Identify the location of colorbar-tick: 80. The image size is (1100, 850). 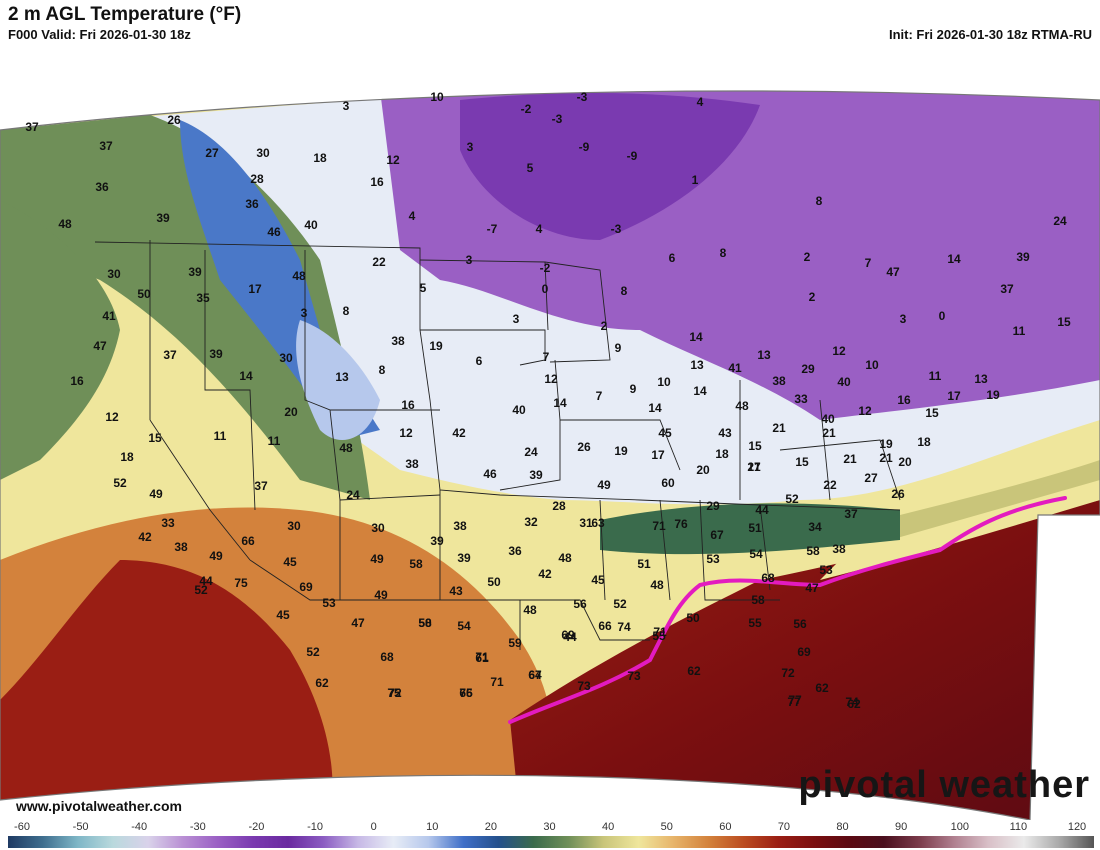
(842, 827).